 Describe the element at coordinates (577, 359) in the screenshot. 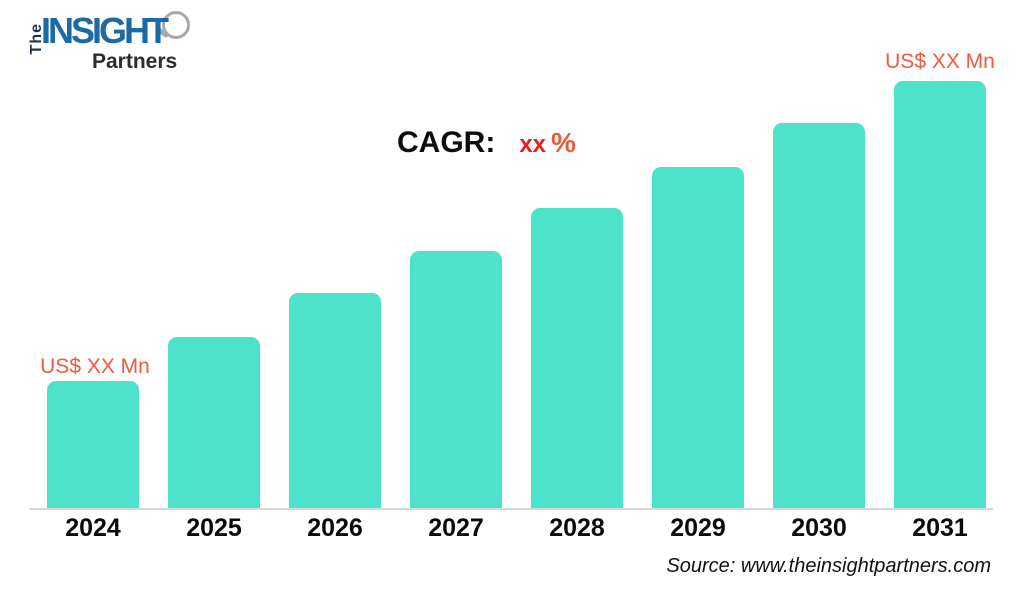

I see `bar-2028` at that location.